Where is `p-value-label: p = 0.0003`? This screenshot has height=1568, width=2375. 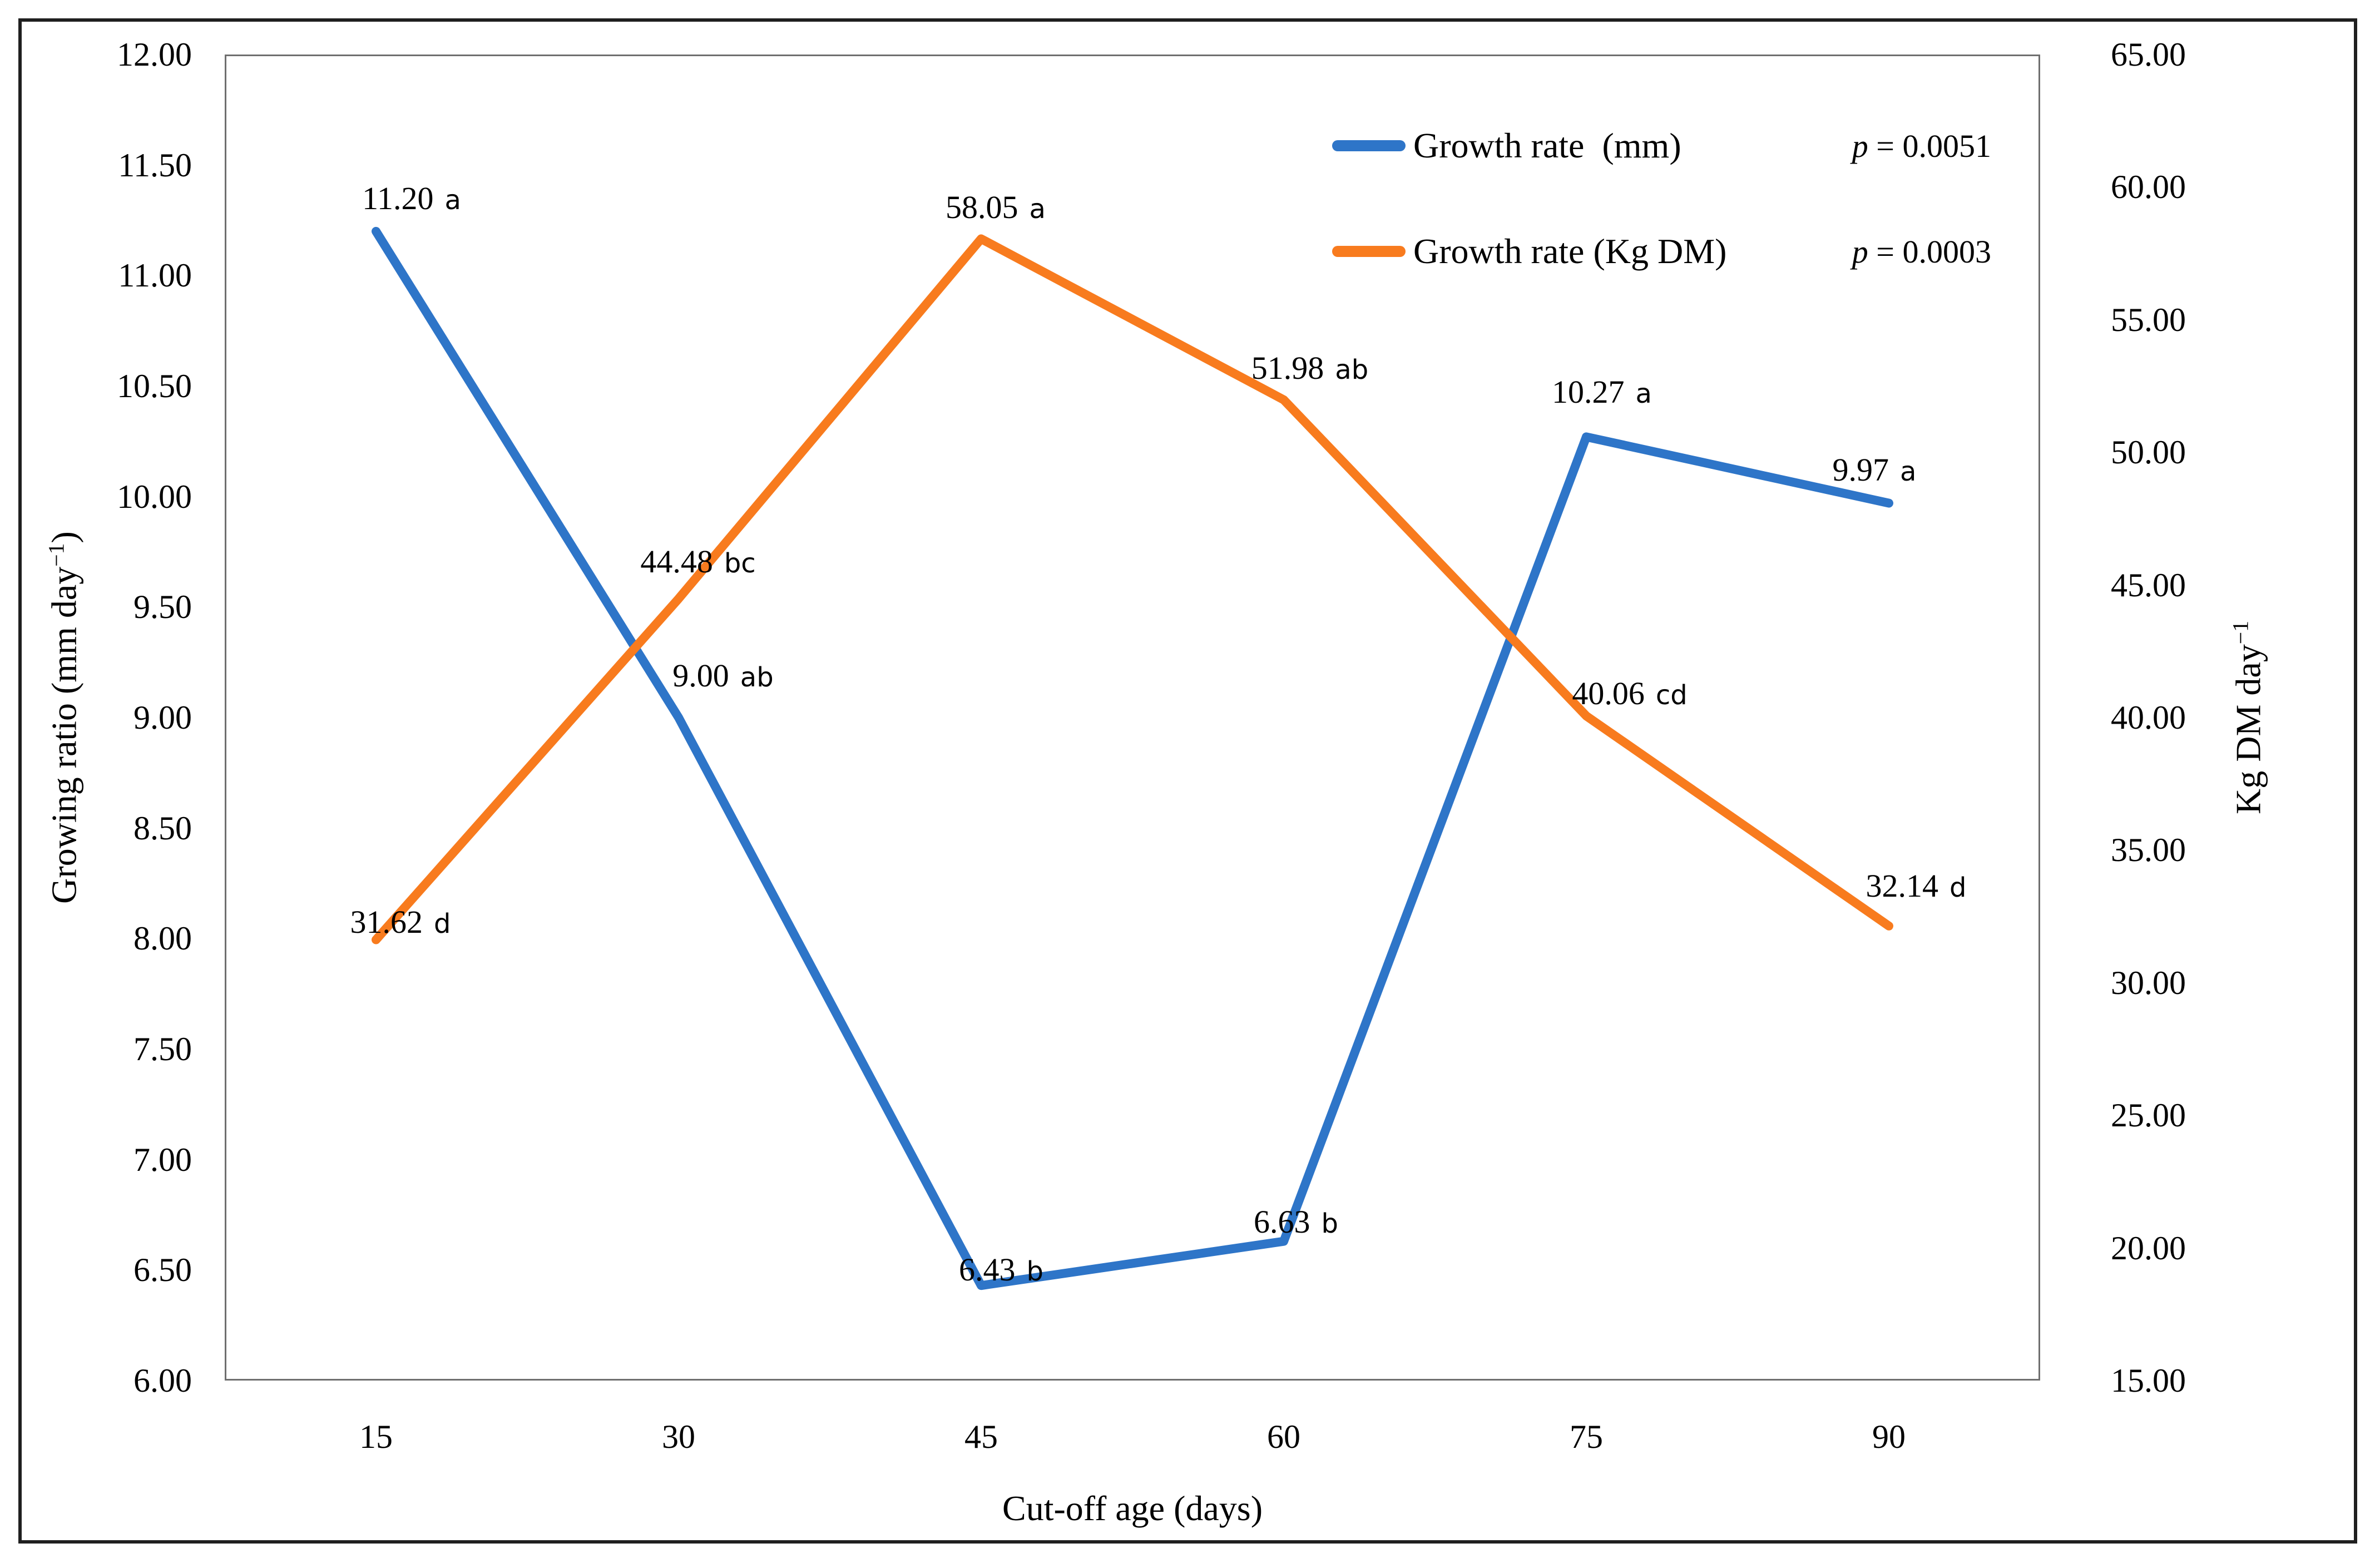
p-value-label: p = 0.0003 is located at coordinates (1921, 251).